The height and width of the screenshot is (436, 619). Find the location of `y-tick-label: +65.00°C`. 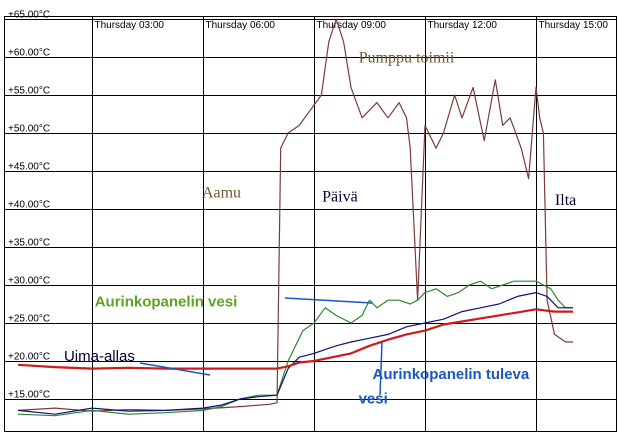

y-tick-label: +65.00°C is located at coordinates (29, 15).